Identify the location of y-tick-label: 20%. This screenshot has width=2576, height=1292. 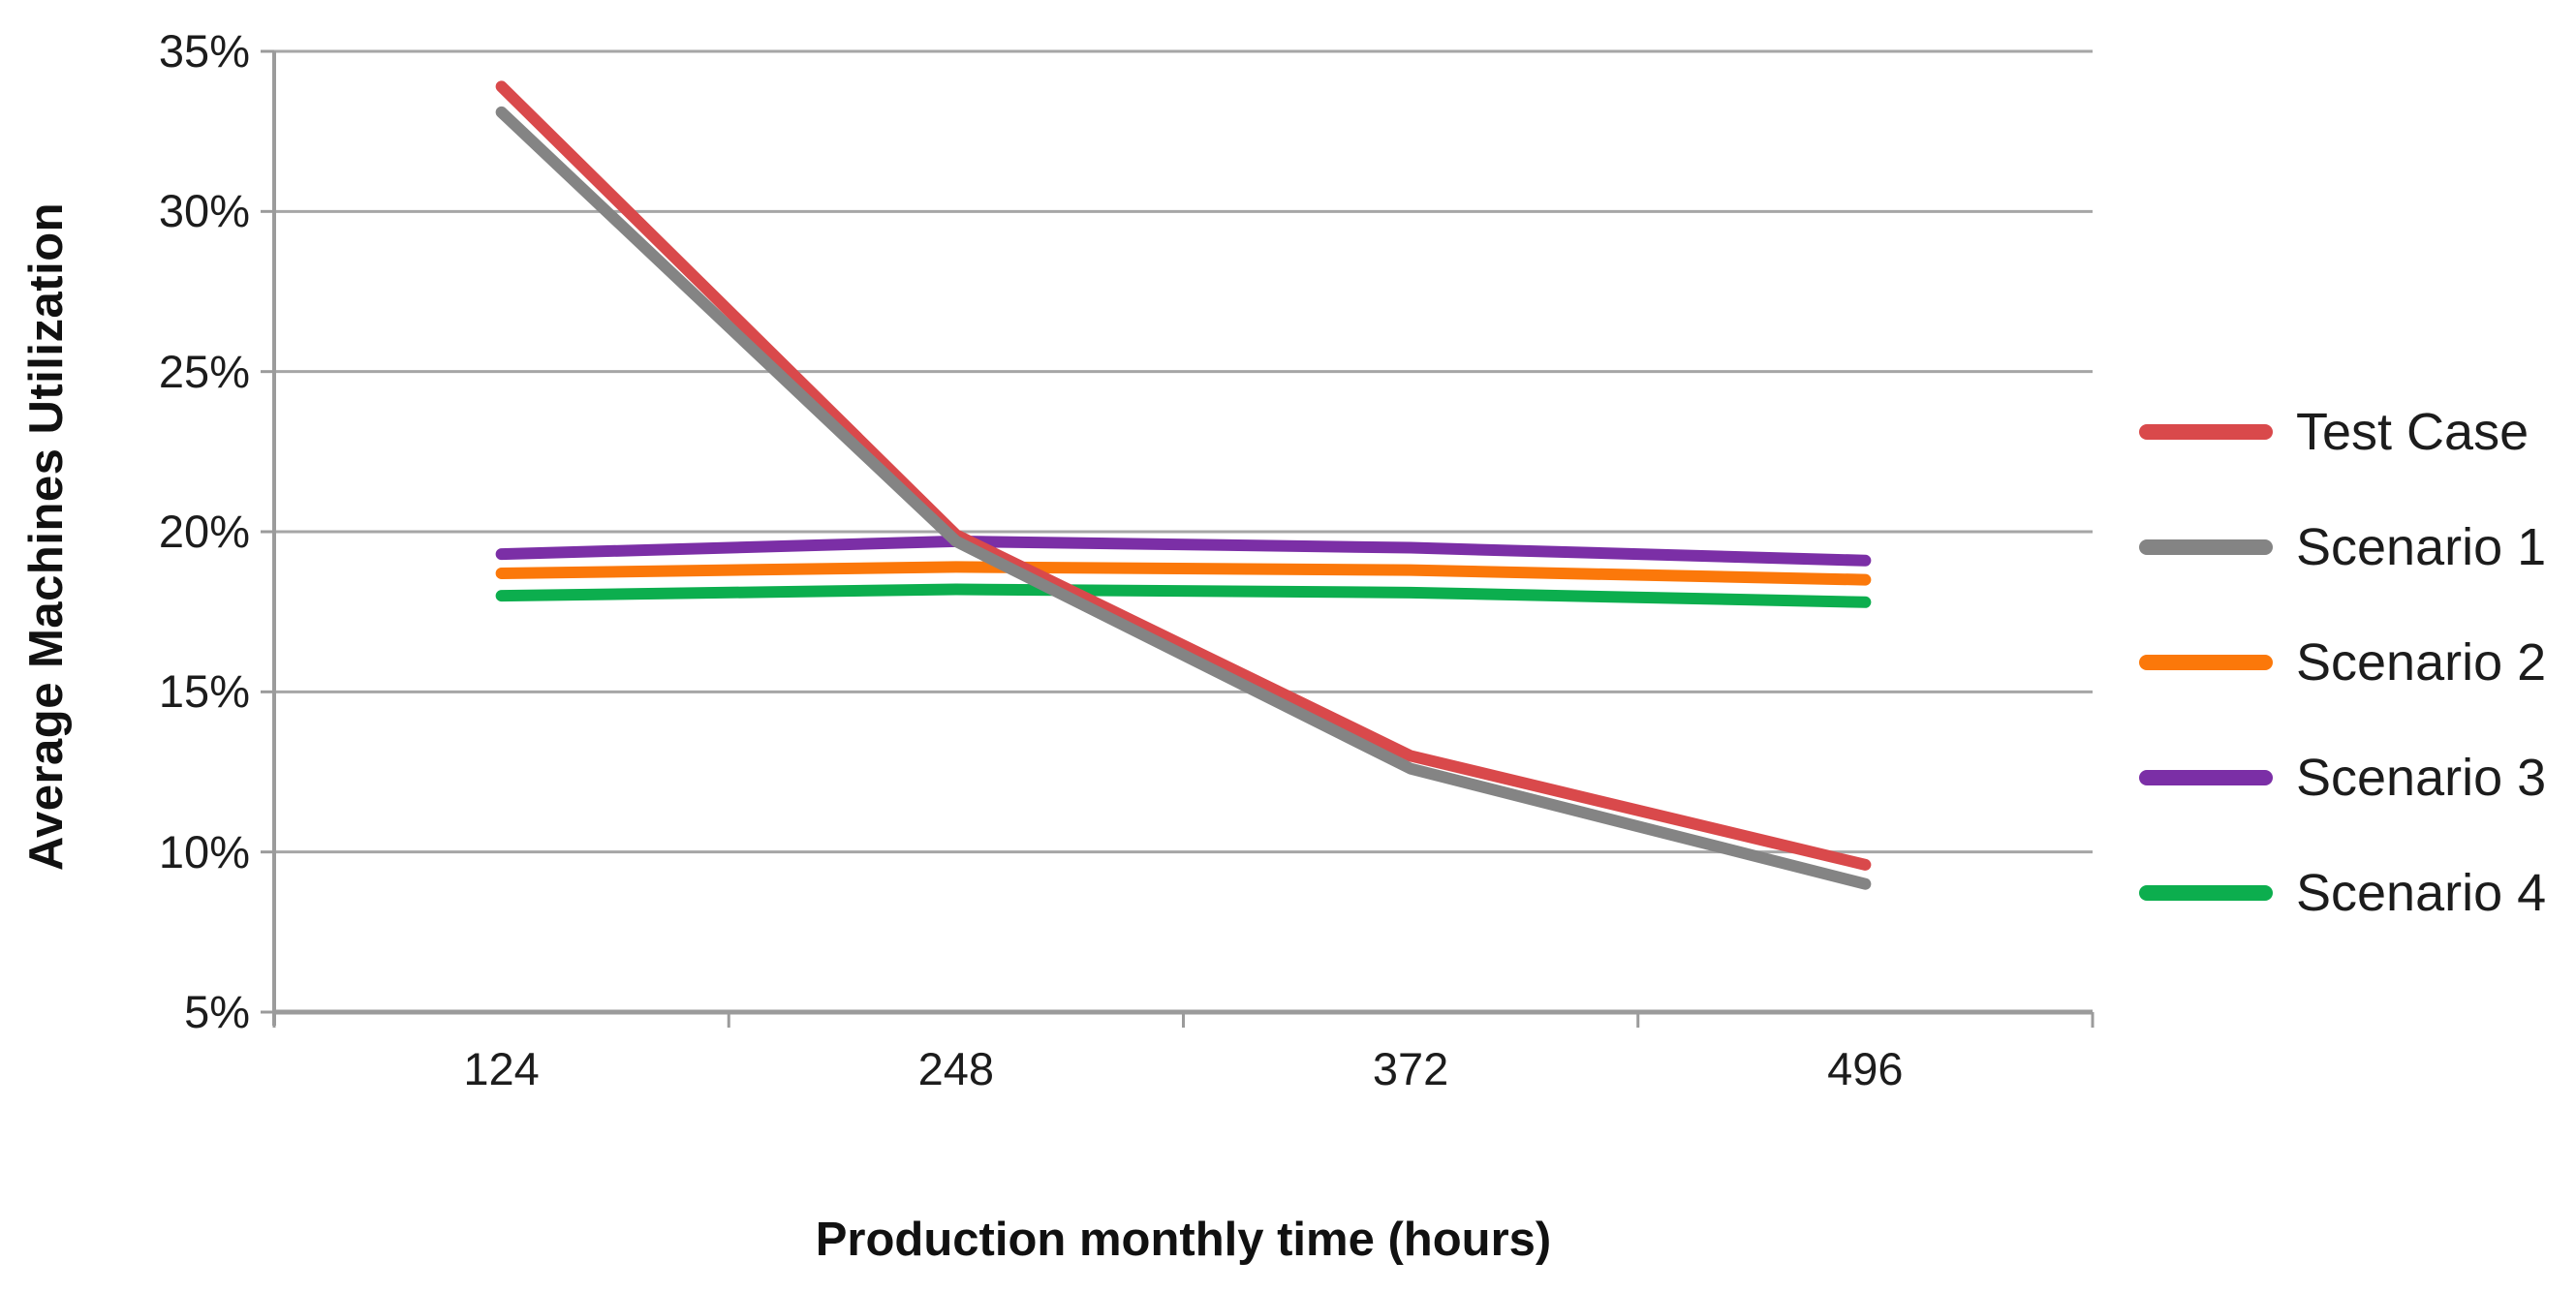
(204, 531).